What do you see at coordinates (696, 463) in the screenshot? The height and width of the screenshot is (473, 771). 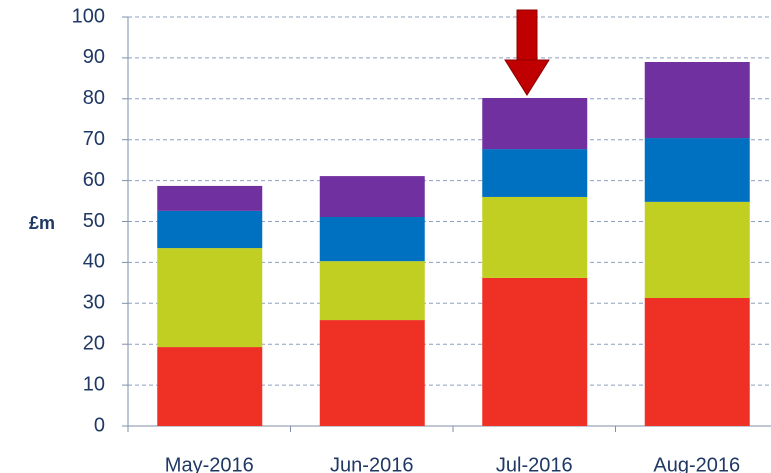 I see `x-tick-label: Aug-2016` at bounding box center [696, 463].